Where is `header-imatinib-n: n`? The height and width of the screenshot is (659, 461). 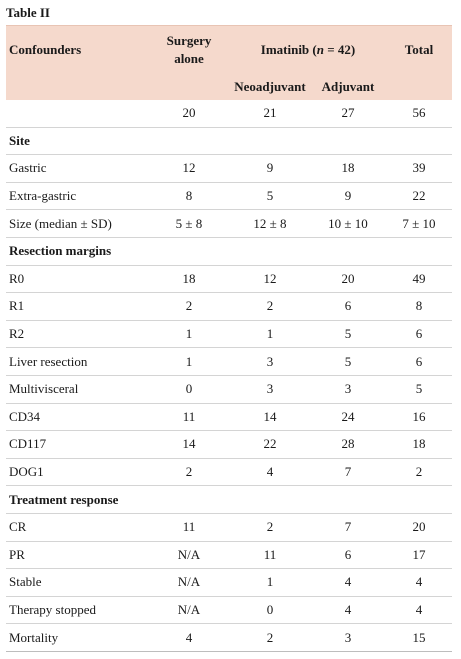
header-imatinib-n: n is located at coordinates (320, 49).